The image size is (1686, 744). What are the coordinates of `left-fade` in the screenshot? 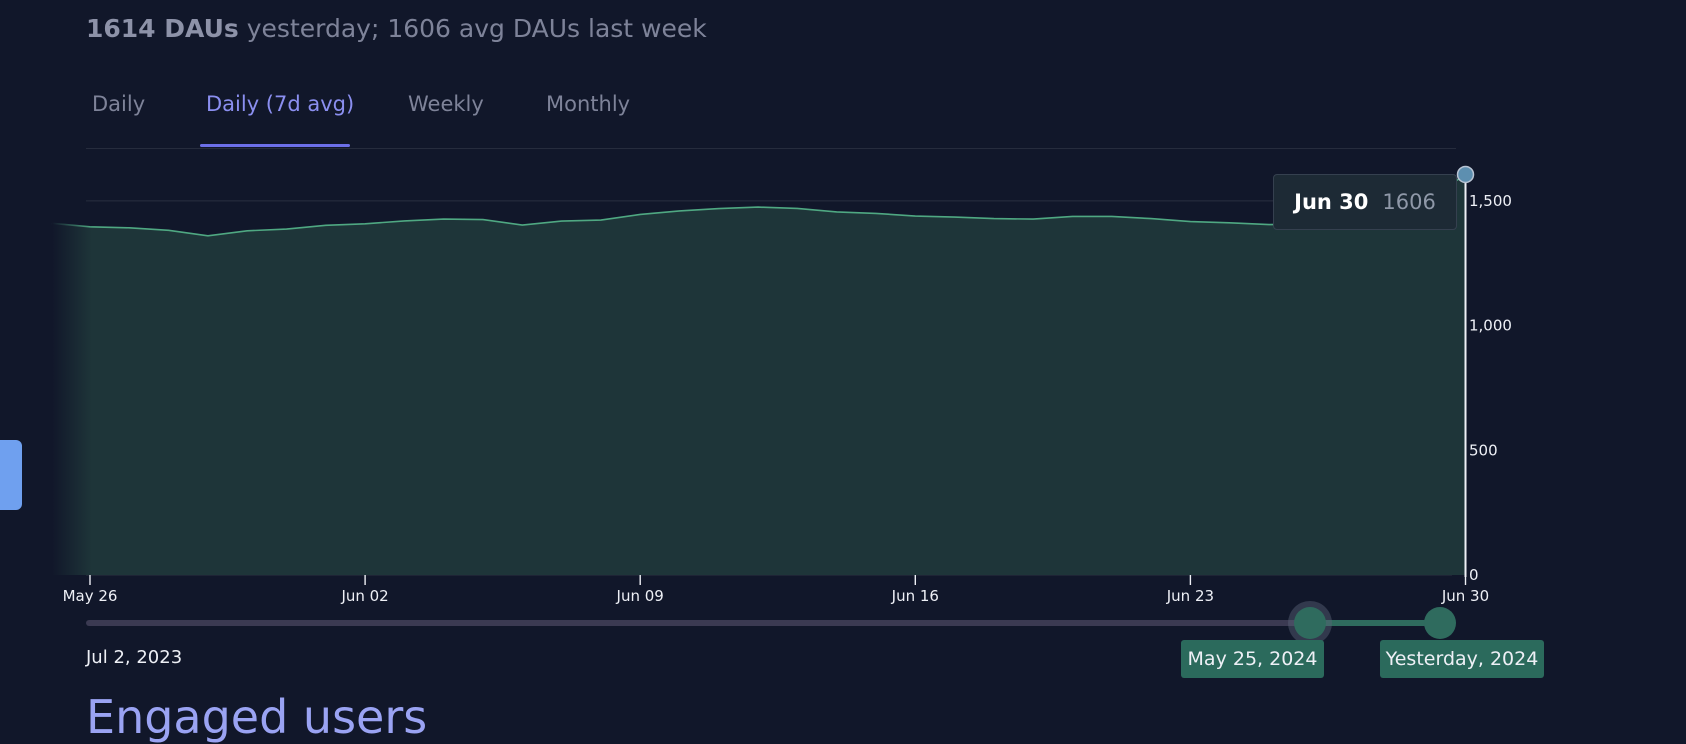 It's located at (72, 382).